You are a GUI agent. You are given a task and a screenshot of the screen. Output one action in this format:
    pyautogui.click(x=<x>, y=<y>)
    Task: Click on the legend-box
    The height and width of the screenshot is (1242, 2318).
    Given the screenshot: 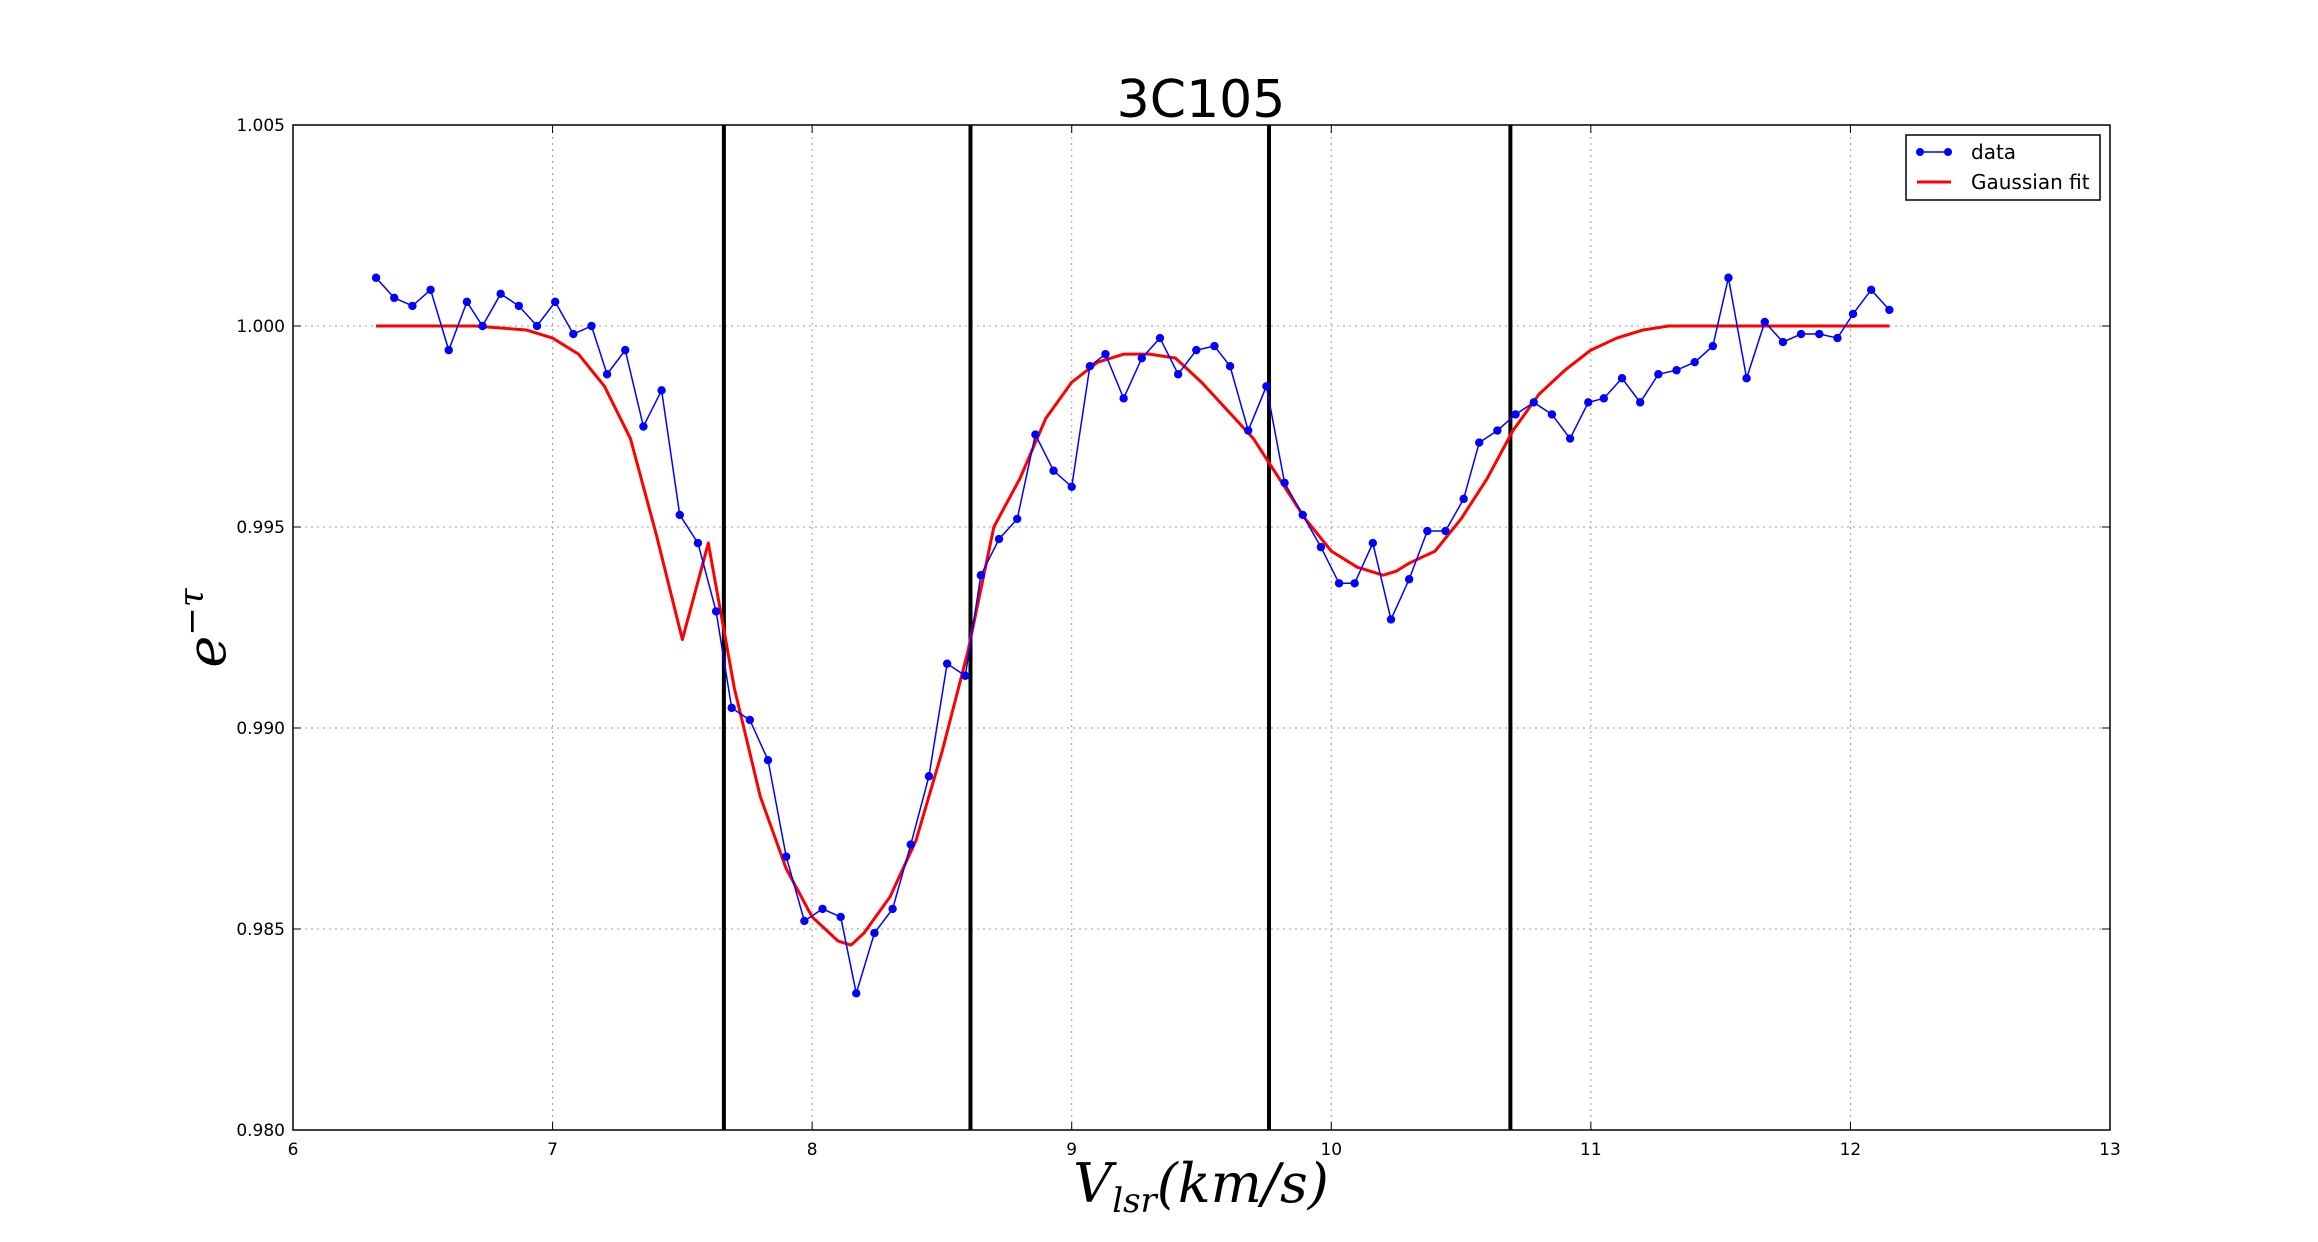 What is the action you would take?
    pyautogui.click(x=2003, y=167)
    